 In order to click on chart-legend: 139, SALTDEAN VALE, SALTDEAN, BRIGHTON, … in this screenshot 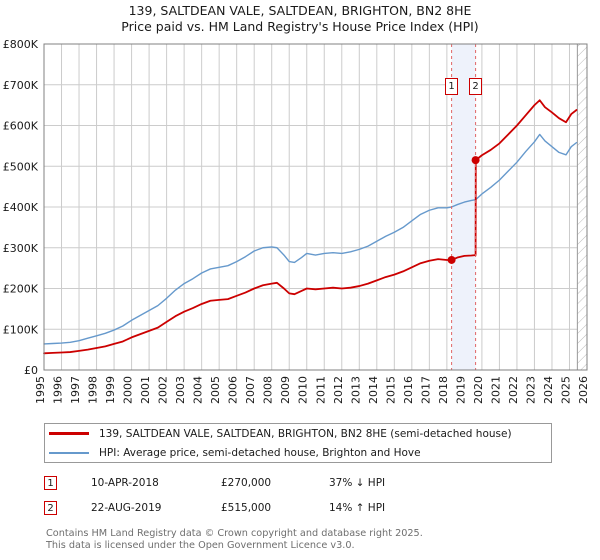, I will do `click(298, 443)`.